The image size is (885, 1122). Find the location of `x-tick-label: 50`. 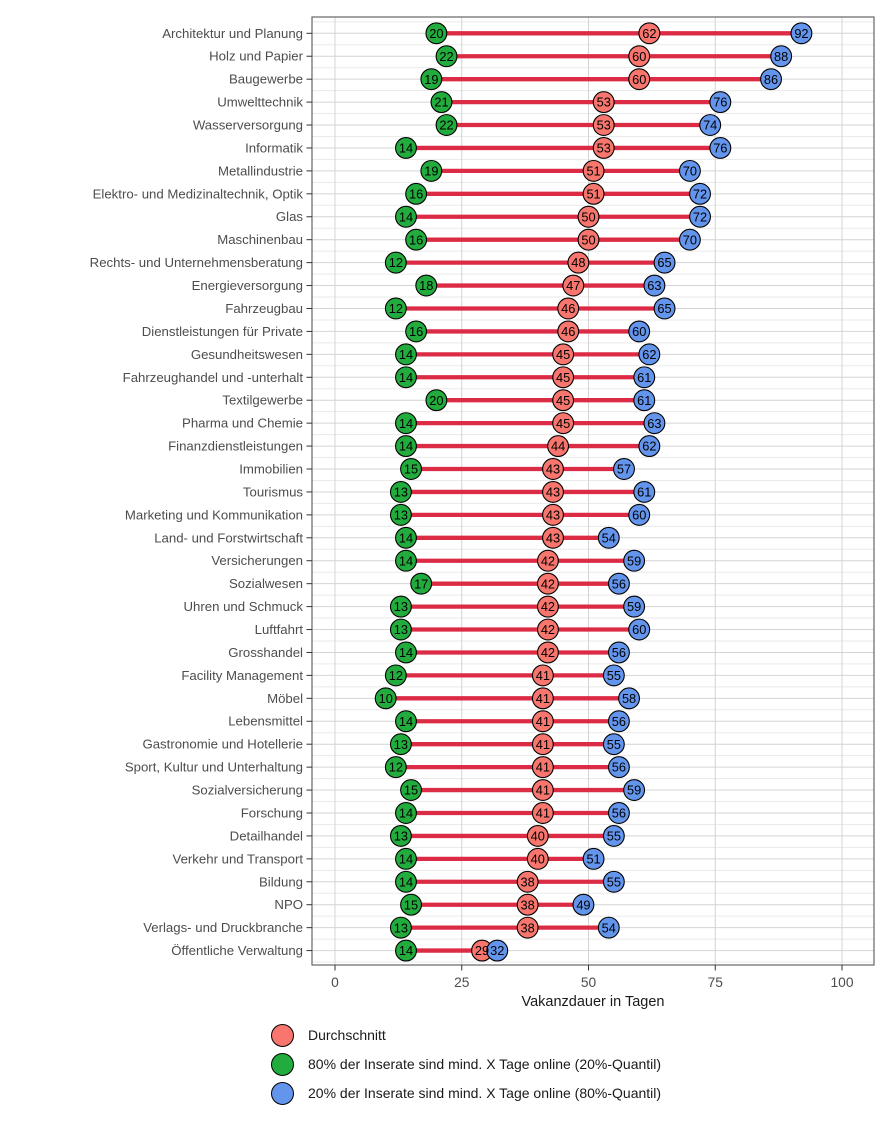

x-tick-label: 50 is located at coordinates (589, 982).